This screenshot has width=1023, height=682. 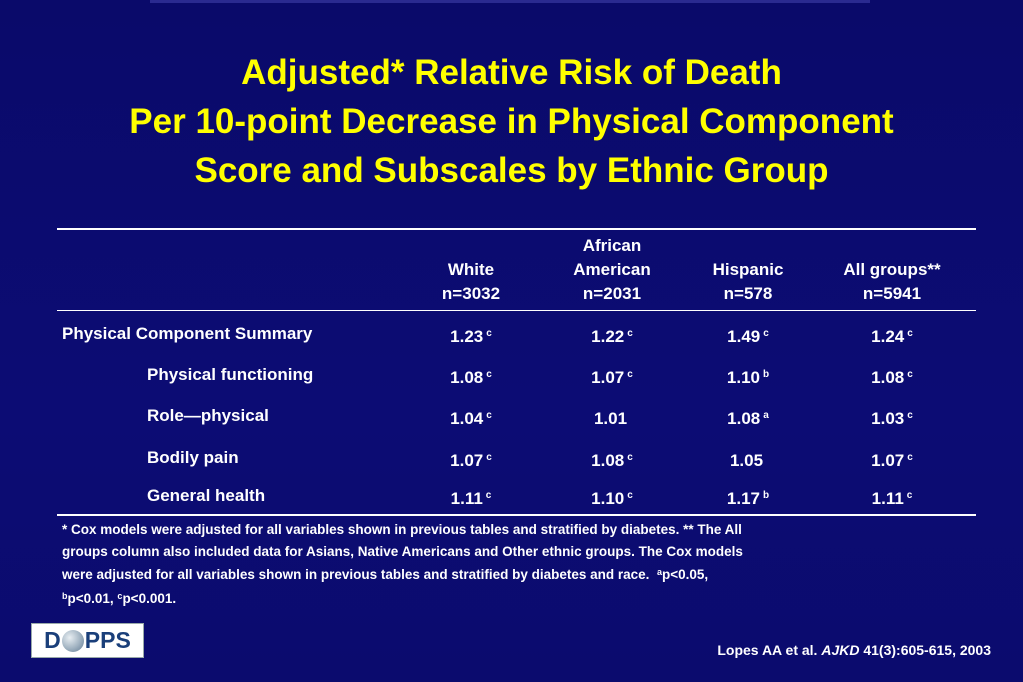 I want to click on table-cell: 1.17 b, so click(x=748, y=498).